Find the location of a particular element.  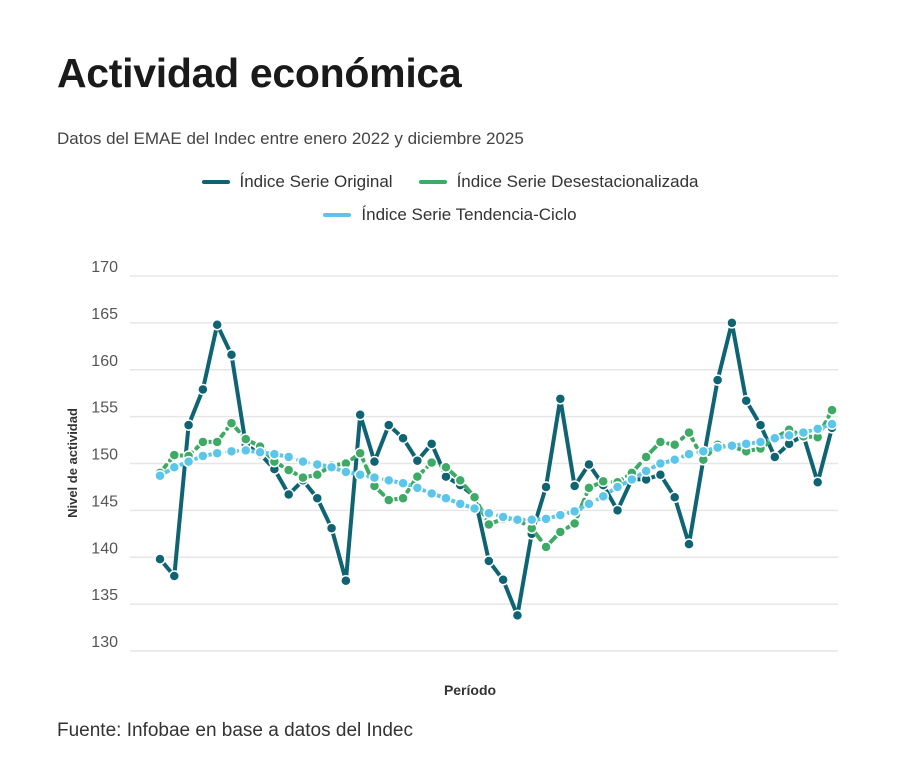

legend-item-original: Índice Serie Original is located at coordinates (297, 182).